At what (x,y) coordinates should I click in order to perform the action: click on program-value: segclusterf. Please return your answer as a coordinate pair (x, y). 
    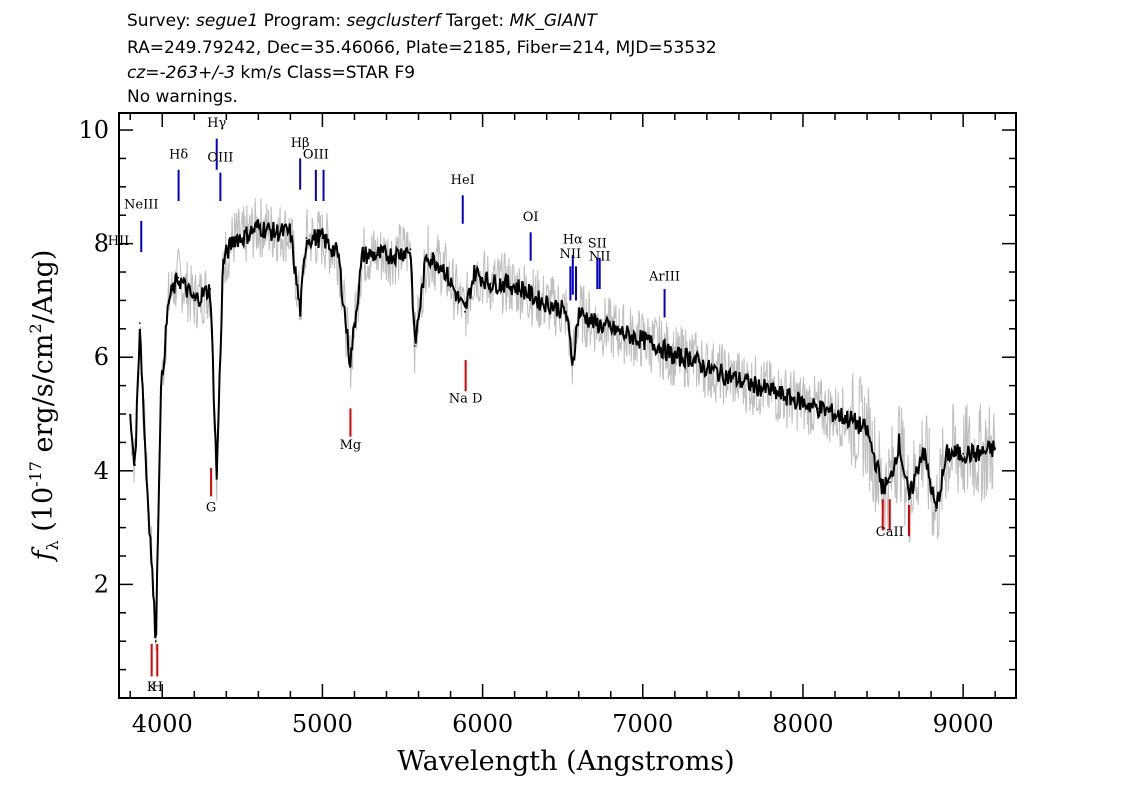
    Looking at the image, I should click on (393, 21).